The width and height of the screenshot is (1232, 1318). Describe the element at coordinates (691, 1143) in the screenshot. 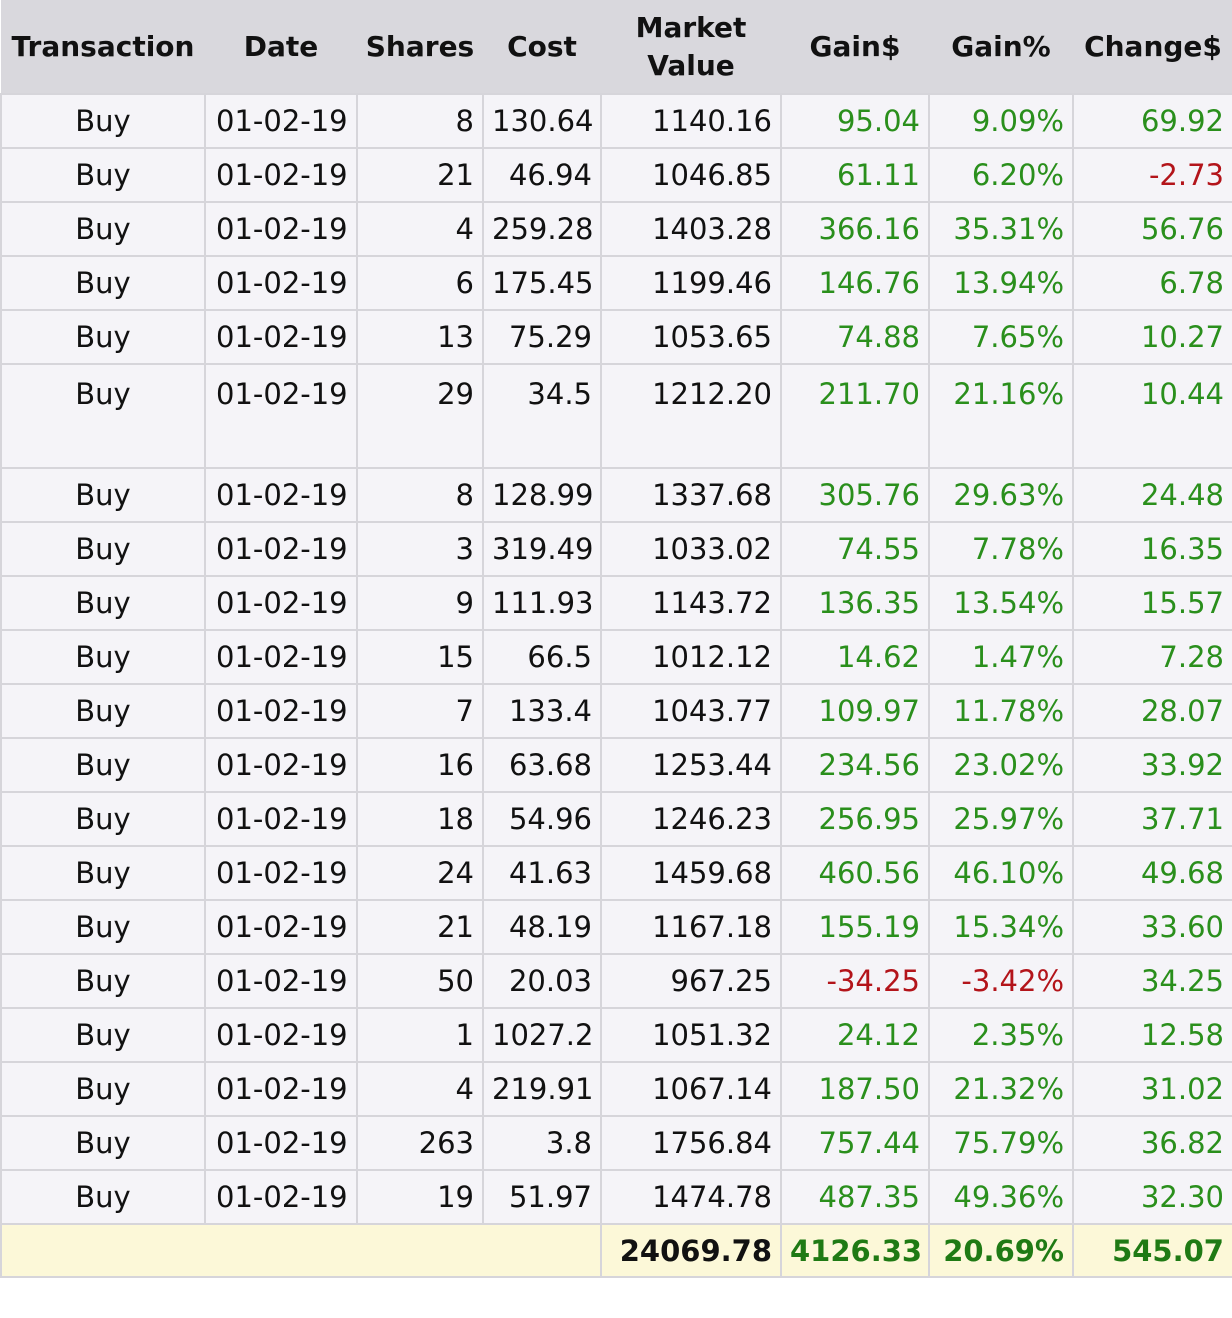

I see `cell-market-value: 1756.84` at that location.